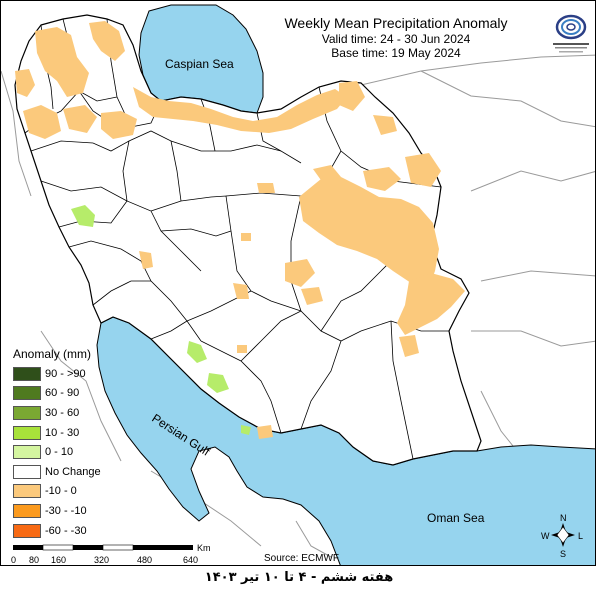 This screenshot has width=598, height=598. I want to click on legend-label: 90 - >90, so click(65, 373).